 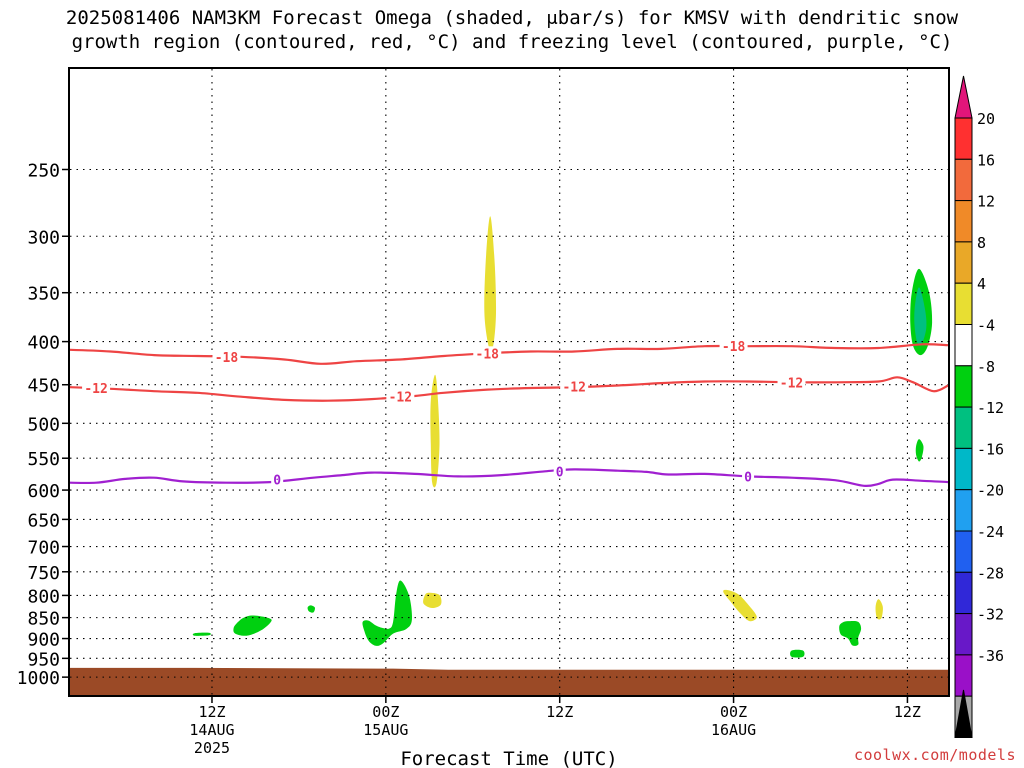 What do you see at coordinates (43, 596) in the screenshot?
I see `y-tick-label: 800` at bounding box center [43, 596].